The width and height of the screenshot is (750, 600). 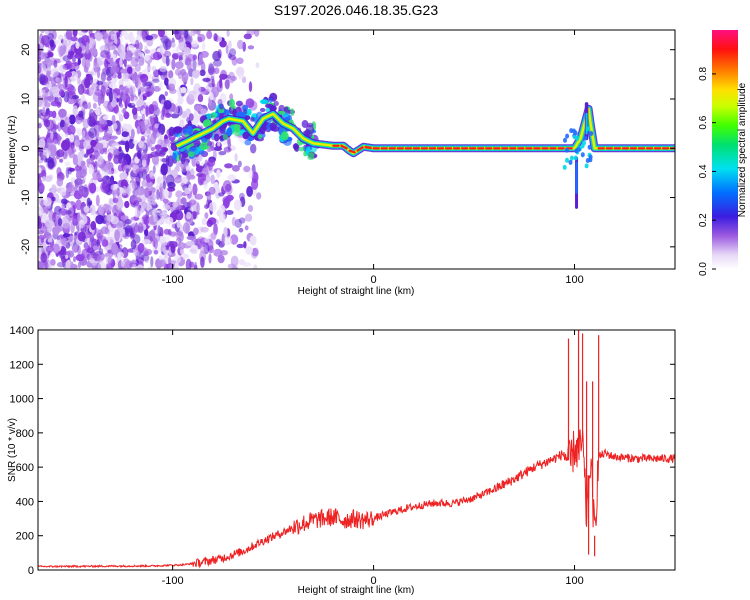 What do you see at coordinates (173, 280) in the screenshot?
I see `x-tick-label: -100` at bounding box center [173, 280].